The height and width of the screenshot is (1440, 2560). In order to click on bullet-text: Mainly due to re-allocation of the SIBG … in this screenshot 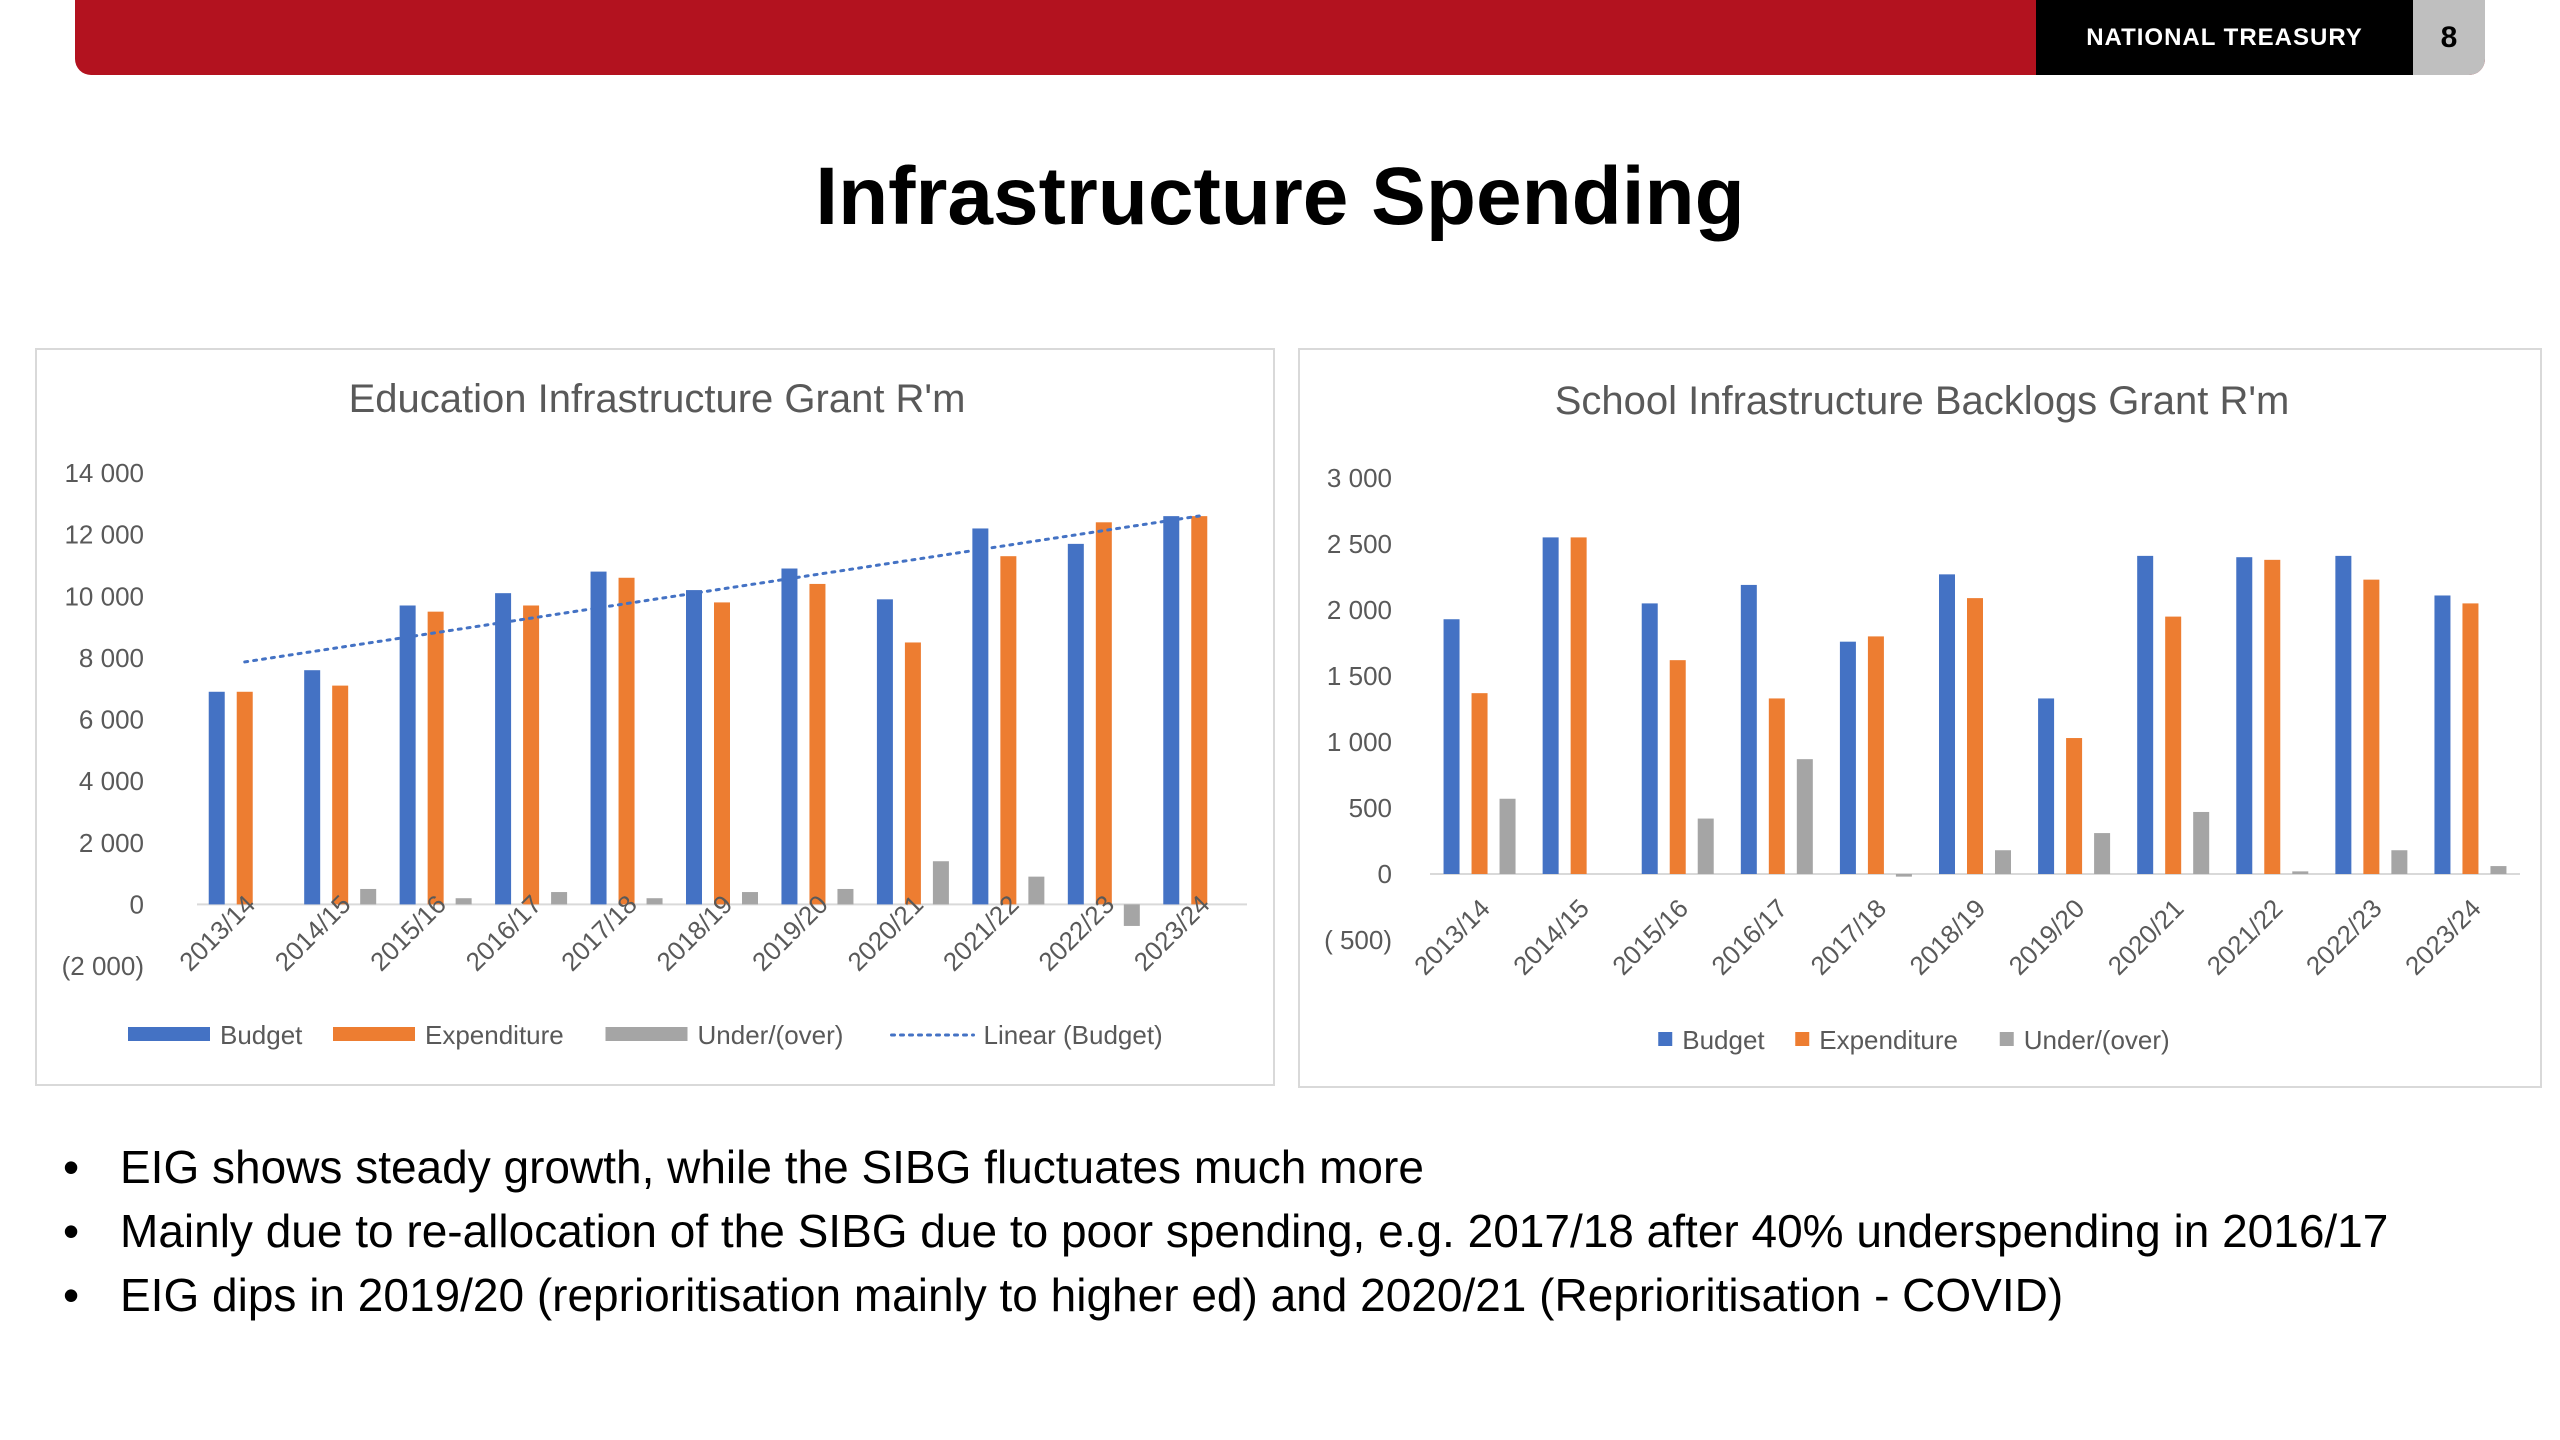, I will do `click(1254, 1231)`.